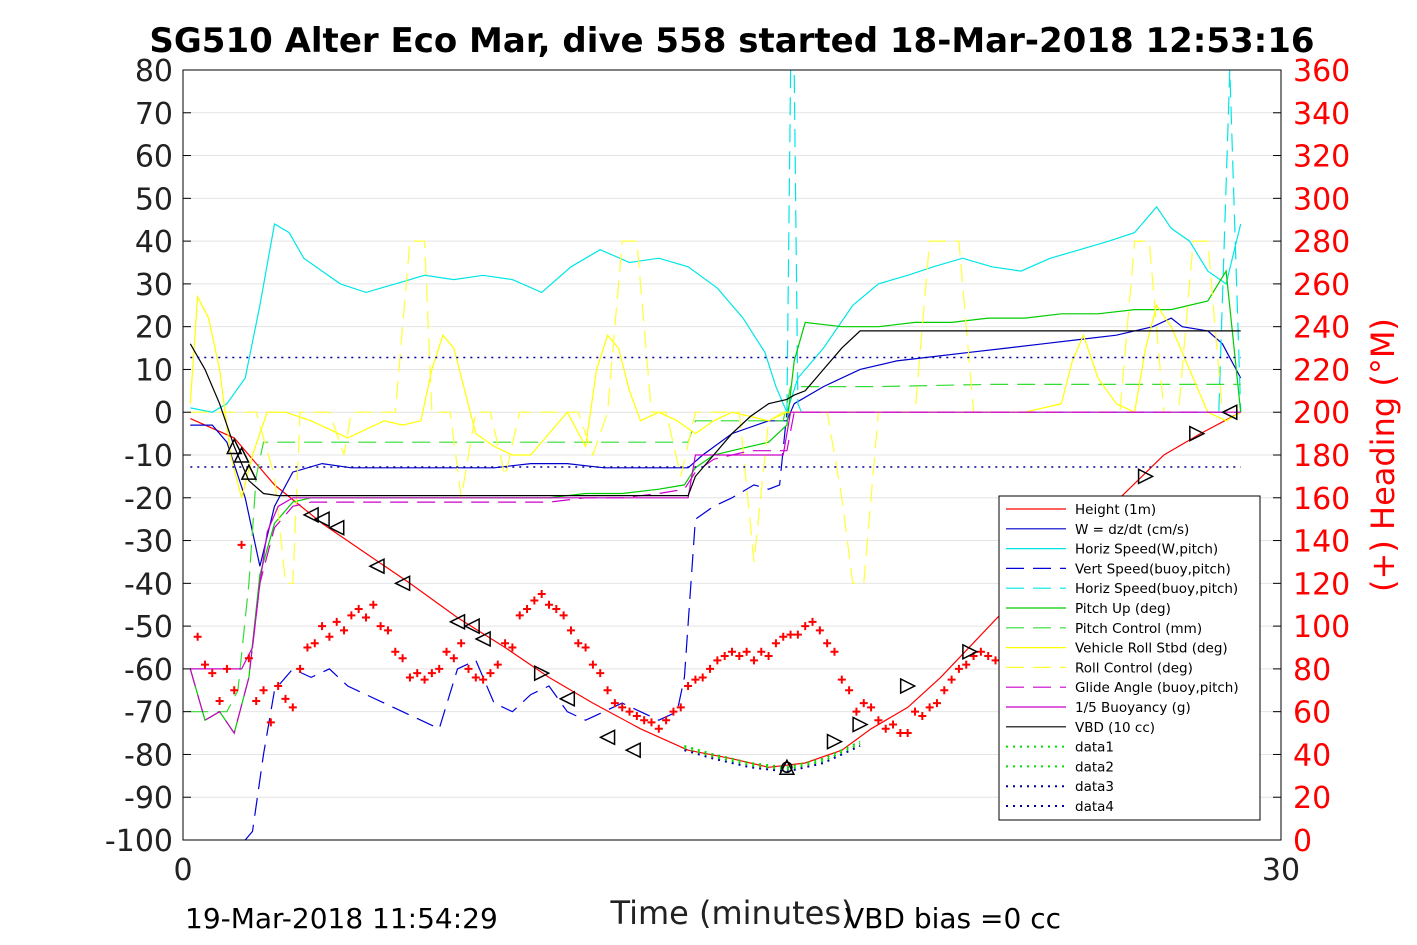 The width and height of the screenshot is (1417, 945). I want to click on legend-label: data2, so click(1094, 767).